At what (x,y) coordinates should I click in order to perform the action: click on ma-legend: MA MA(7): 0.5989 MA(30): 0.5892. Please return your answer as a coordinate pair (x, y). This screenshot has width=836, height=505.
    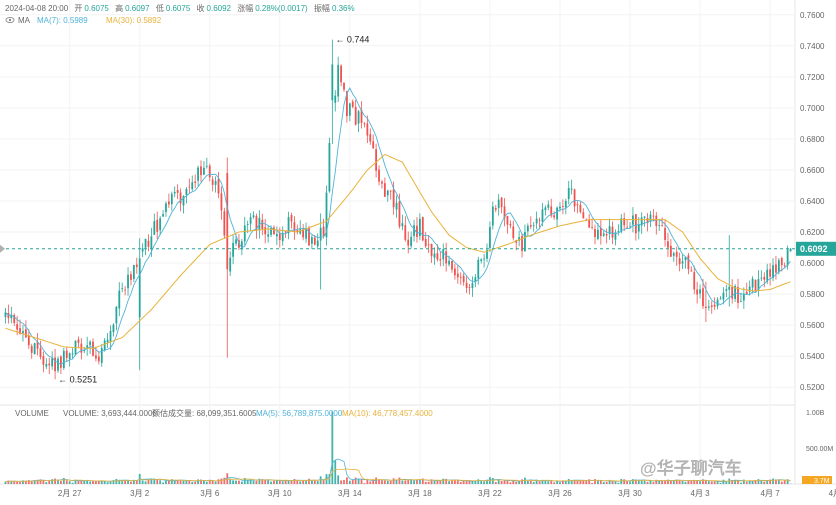
    Looking at the image, I should click on (84, 20).